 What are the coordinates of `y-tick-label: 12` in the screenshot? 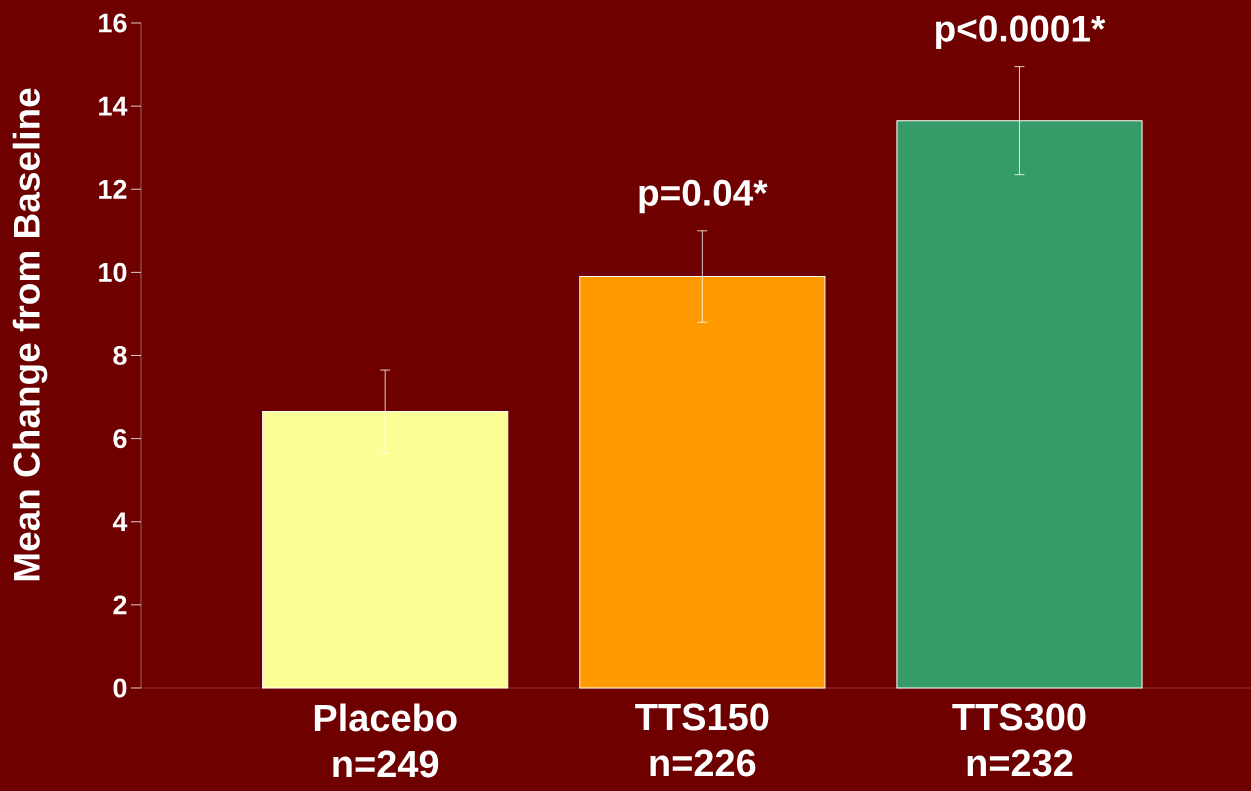 It's located at (113, 189).